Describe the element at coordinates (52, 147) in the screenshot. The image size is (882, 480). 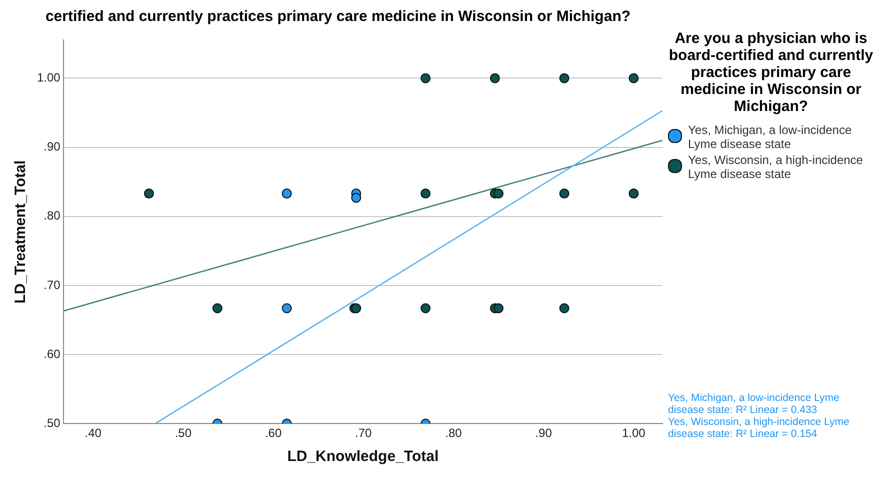
I see `y-tick-label: .90` at that location.